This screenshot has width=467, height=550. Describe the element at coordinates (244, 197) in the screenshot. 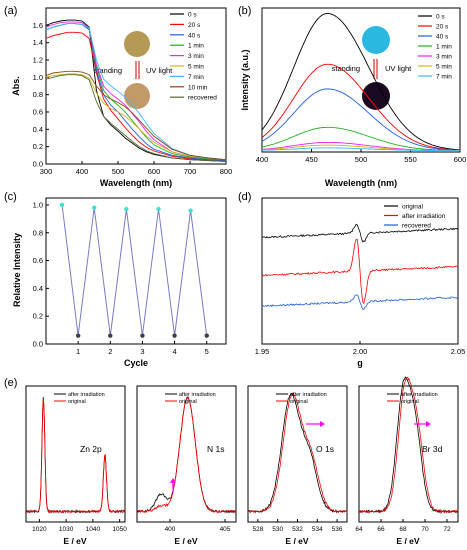

I see `panel-d-label: (d)` at that location.